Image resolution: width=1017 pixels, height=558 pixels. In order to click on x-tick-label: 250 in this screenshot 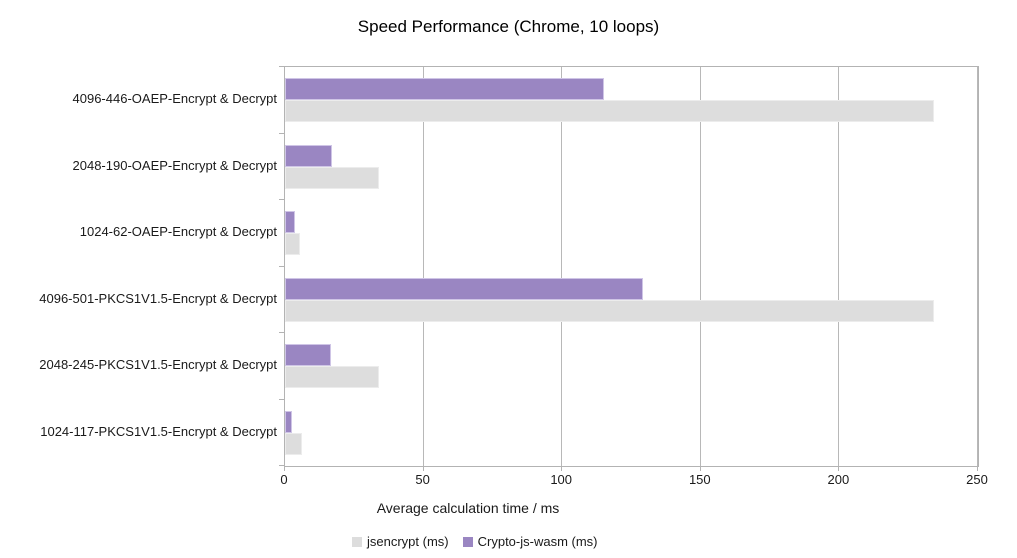, I will do `click(977, 479)`.